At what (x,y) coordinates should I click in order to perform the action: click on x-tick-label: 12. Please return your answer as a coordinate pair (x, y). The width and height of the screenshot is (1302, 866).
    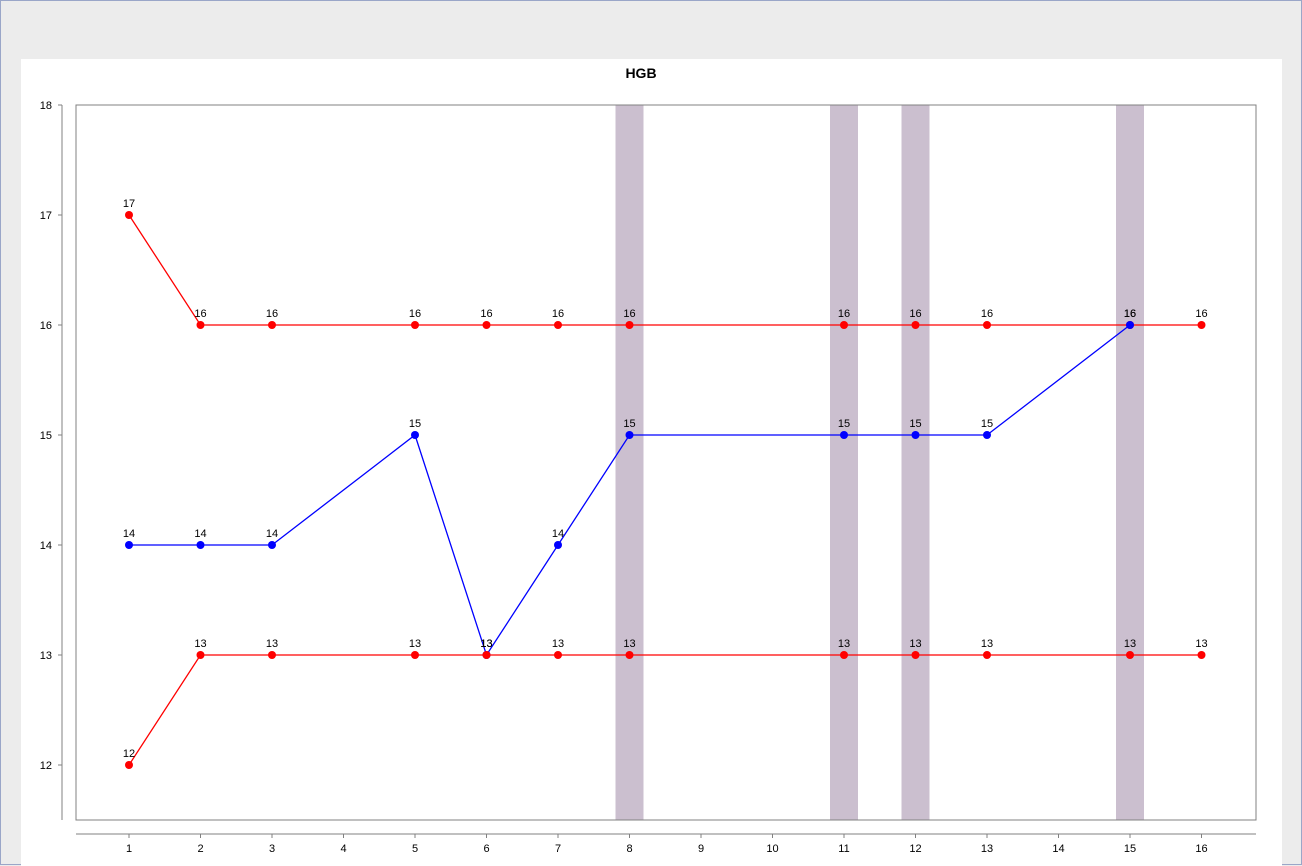
    Looking at the image, I should click on (915, 849).